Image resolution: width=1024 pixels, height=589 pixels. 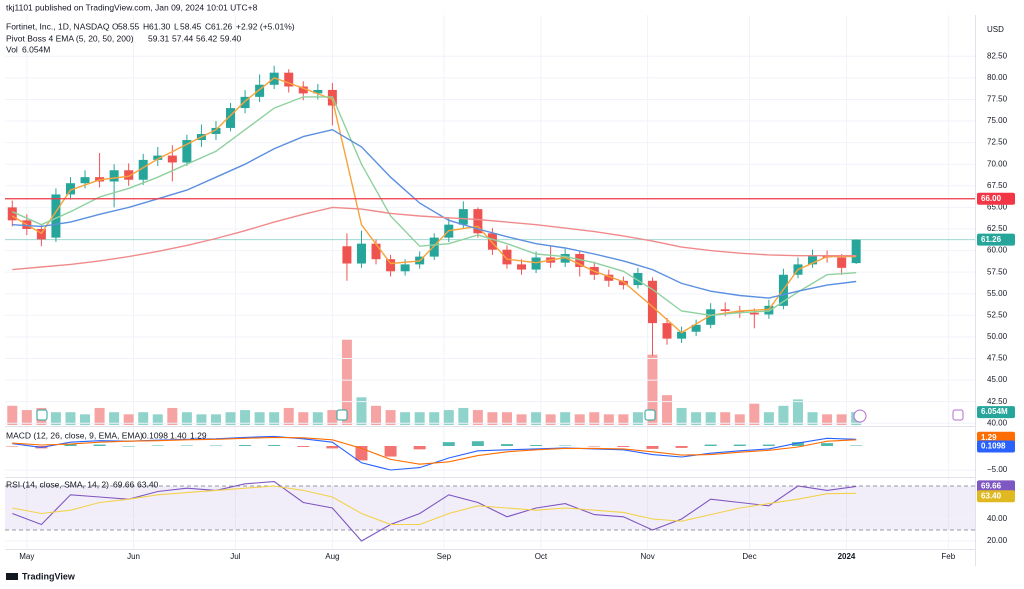 What do you see at coordinates (12, 576) in the screenshot?
I see `logo-mark` at bounding box center [12, 576].